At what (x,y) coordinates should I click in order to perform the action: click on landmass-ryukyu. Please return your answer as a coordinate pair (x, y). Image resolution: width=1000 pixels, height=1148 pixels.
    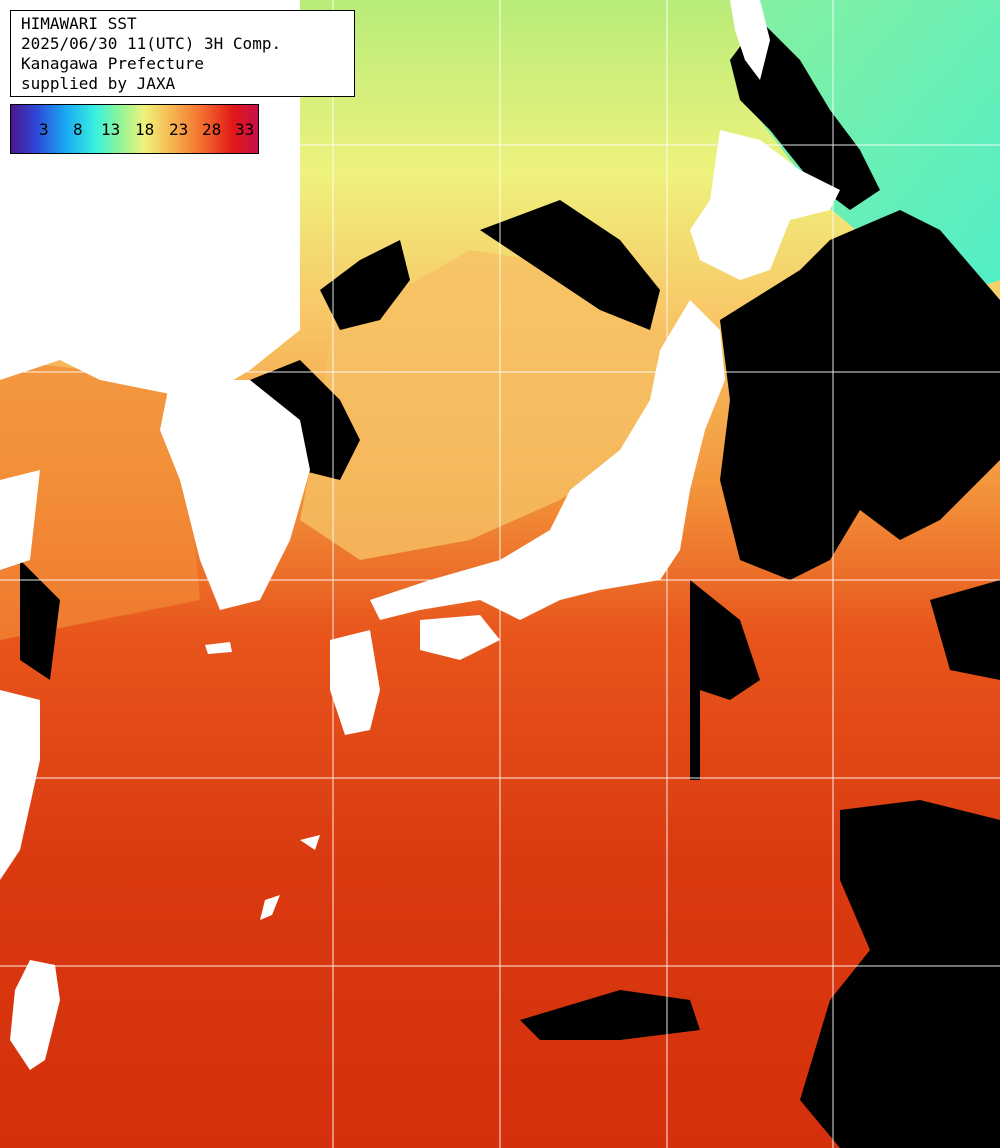
    Looking at the image, I should click on (290, 877).